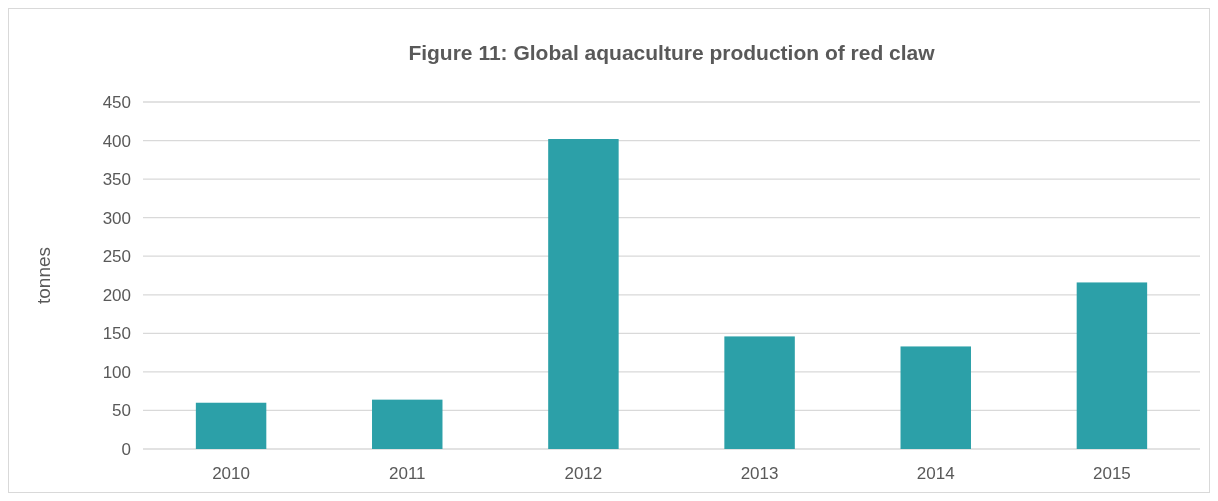 The image size is (1218, 501). I want to click on y-tick-label: 400, so click(116, 141).